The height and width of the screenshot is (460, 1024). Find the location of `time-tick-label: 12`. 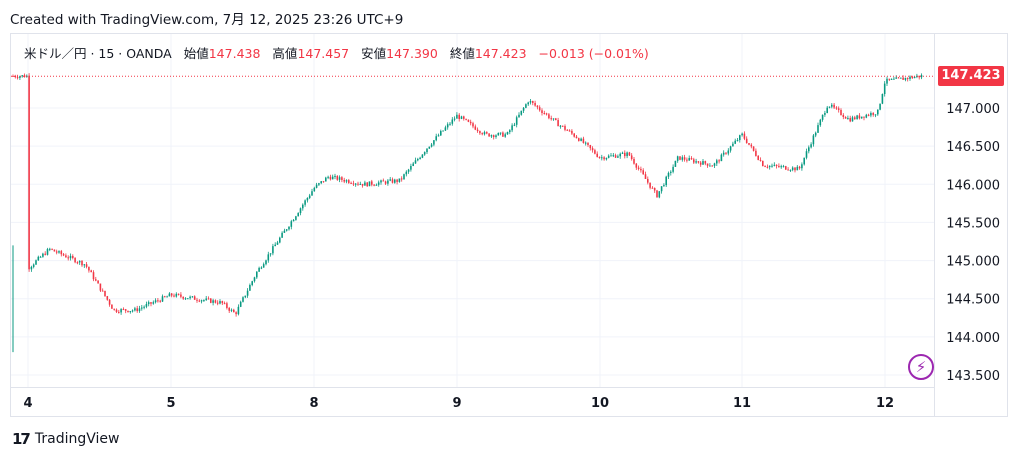

time-tick-label: 12 is located at coordinates (885, 403).